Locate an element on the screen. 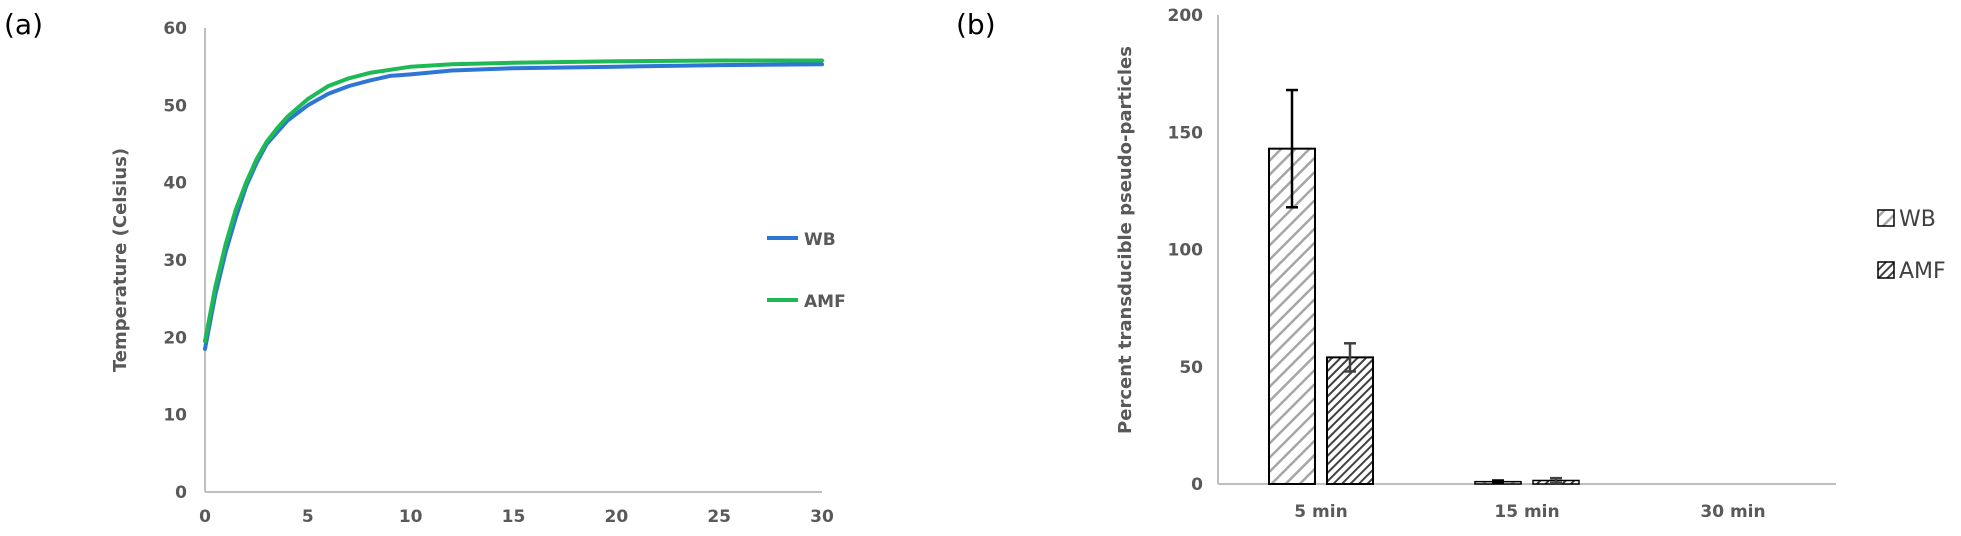 The width and height of the screenshot is (1961, 536). chart-b-y-tick-label: 200 is located at coordinates (1186, 16).